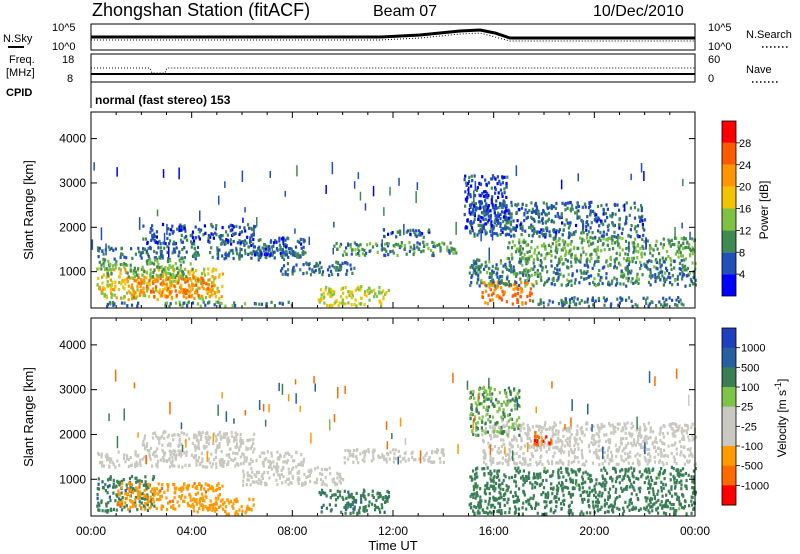 The width and height of the screenshot is (800, 554). Describe the element at coordinates (711, 79) in the screenshot. I see `nave-tick-bottom: 0` at that location.